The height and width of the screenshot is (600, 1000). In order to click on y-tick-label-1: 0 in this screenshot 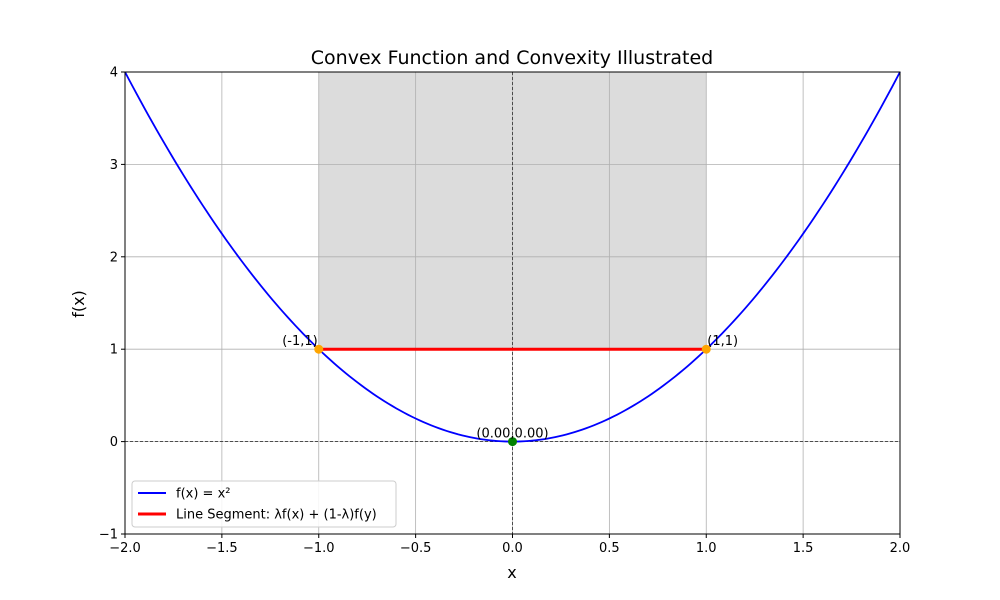, I will do `click(114, 442)`.